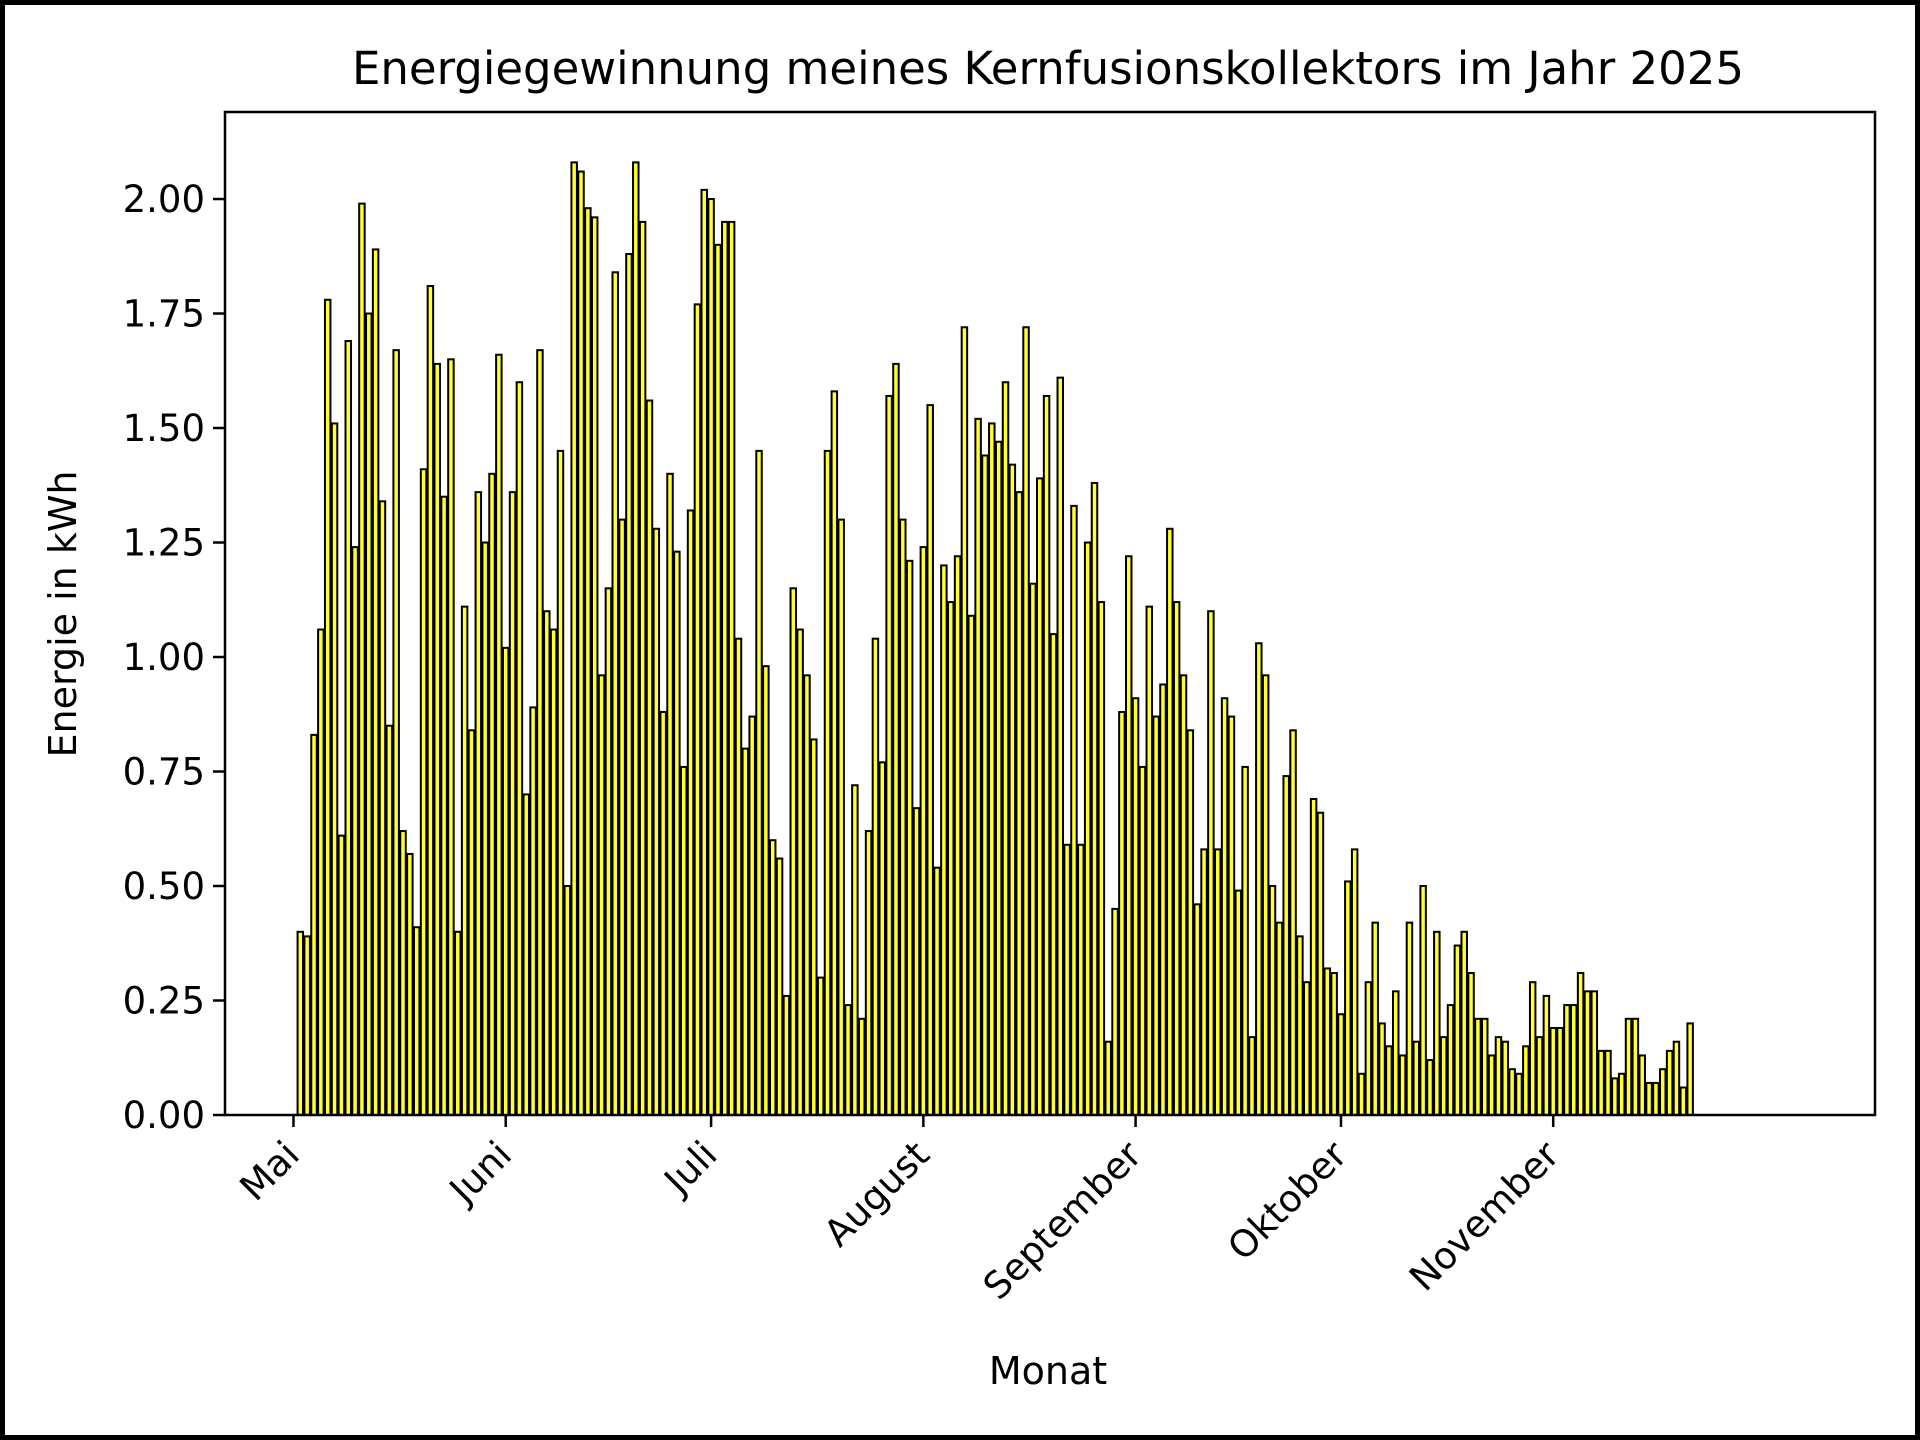  Describe the element at coordinates (164, 1001) in the screenshot. I see `y-tick-label: 0.25` at that location.